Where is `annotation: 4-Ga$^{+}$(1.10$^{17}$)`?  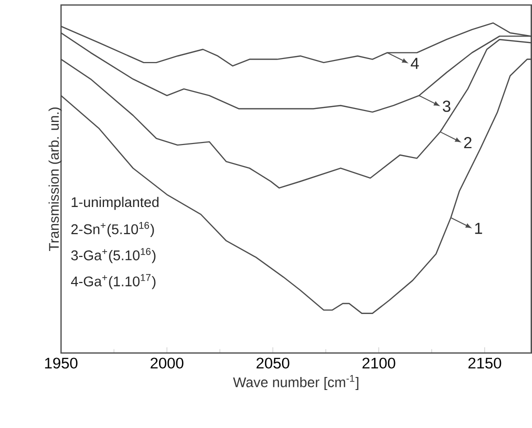 annotation: 4-Ga$^{+}$(1.10$^{17}$) is located at coordinates (113, 282).